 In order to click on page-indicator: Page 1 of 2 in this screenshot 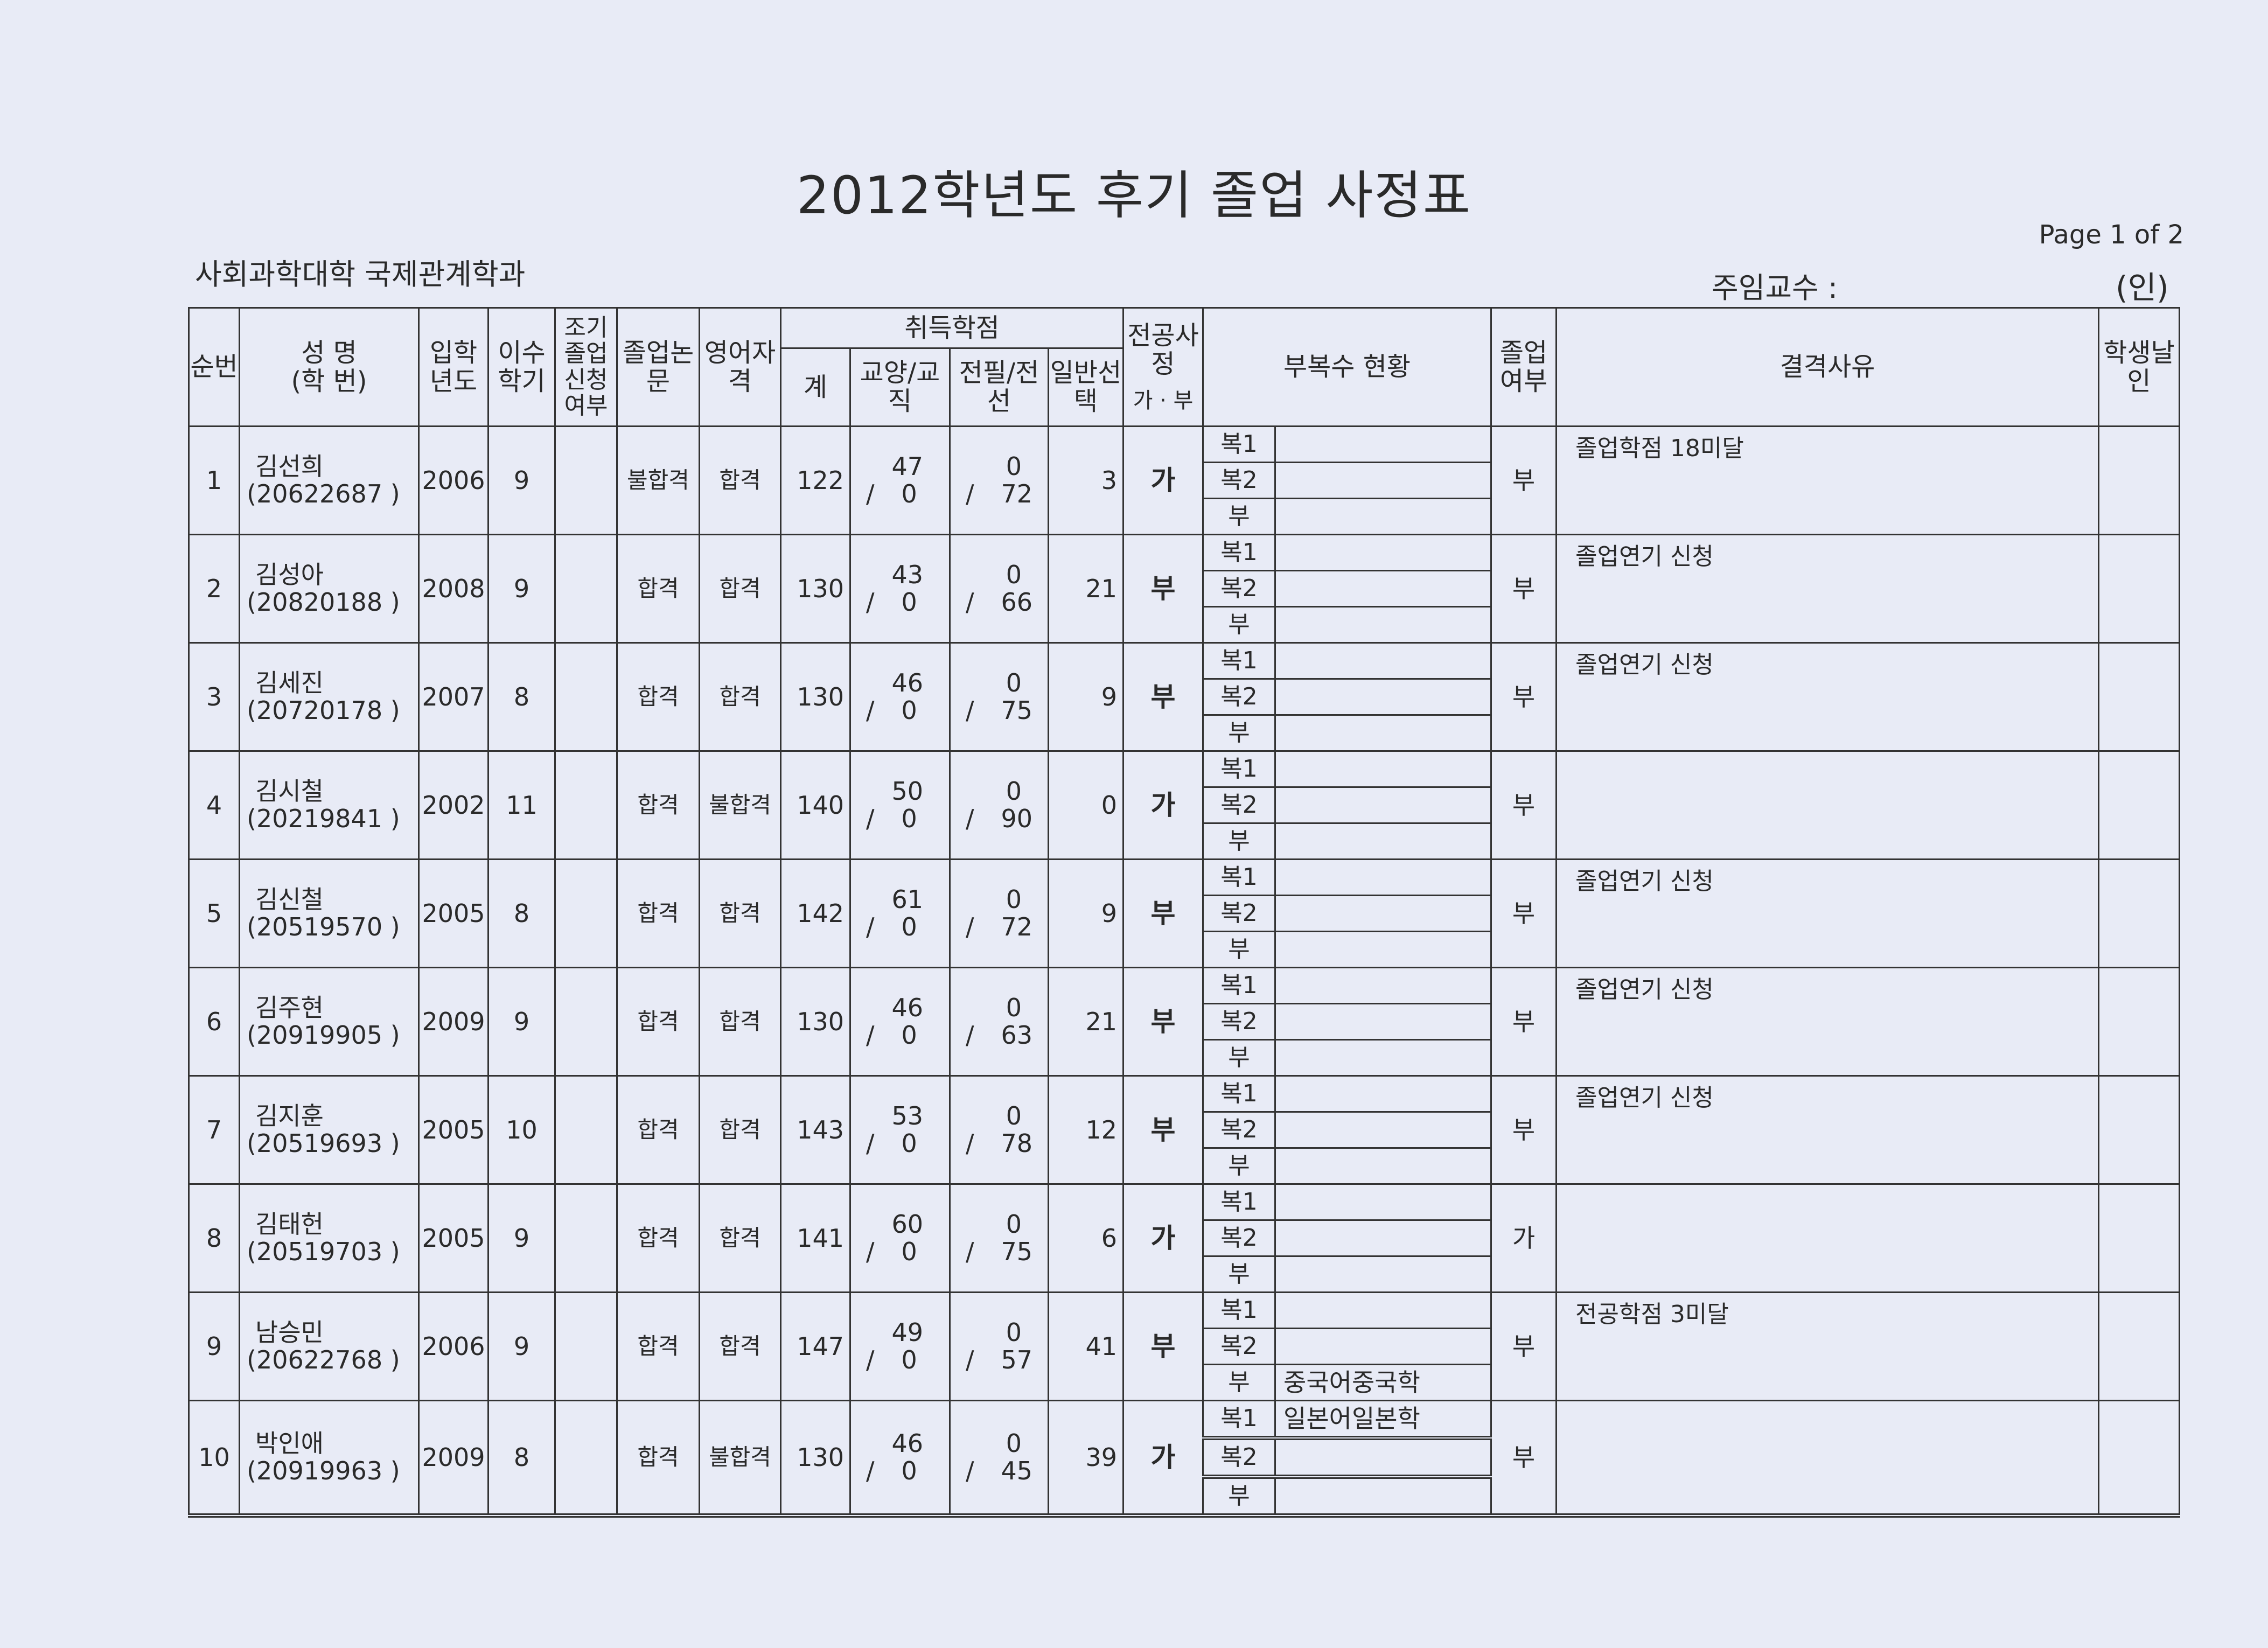, I will do `click(2111, 235)`.